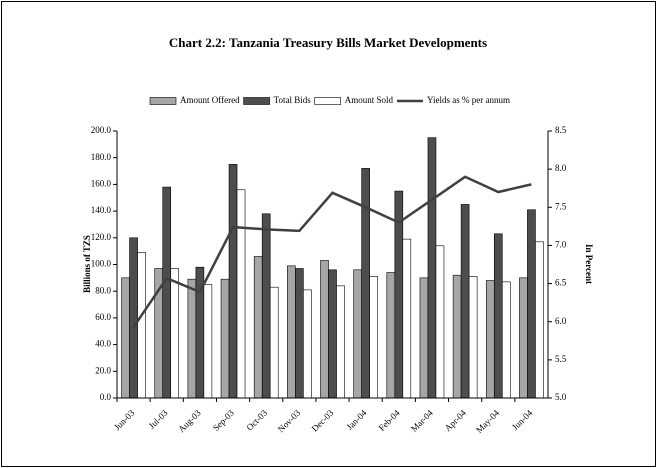 The height and width of the screenshot is (468, 657). What do you see at coordinates (103, 317) in the screenshot?
I see `y-tick-label: 60.0` at bounding box center [103, 317].